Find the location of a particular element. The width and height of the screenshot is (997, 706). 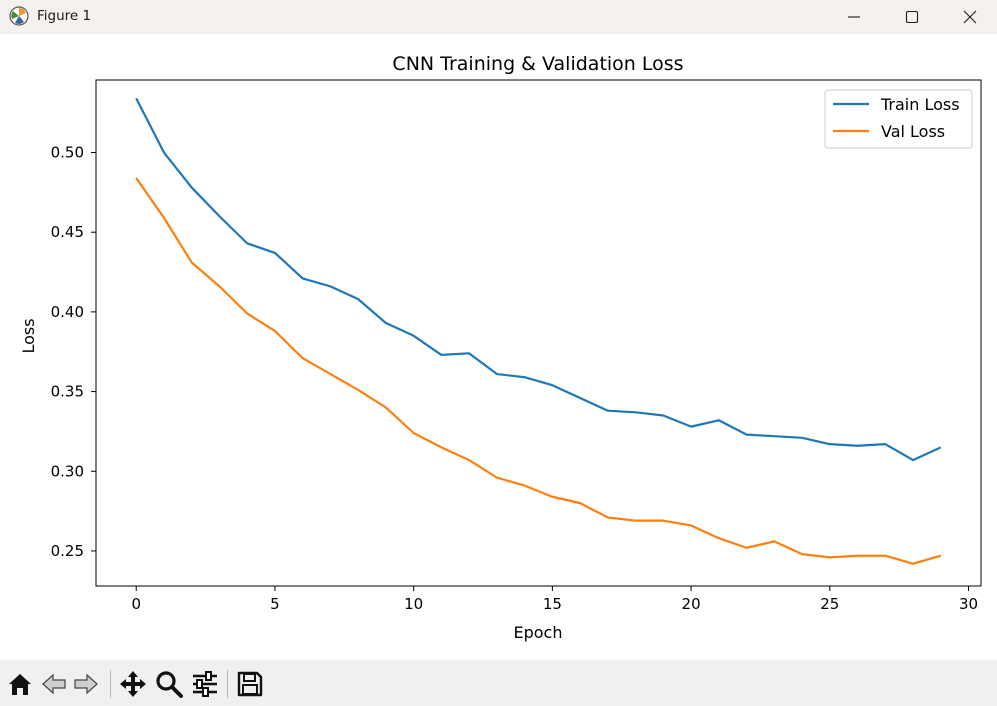

zoom-magnifier-icon is located at coordinates (169, 684).